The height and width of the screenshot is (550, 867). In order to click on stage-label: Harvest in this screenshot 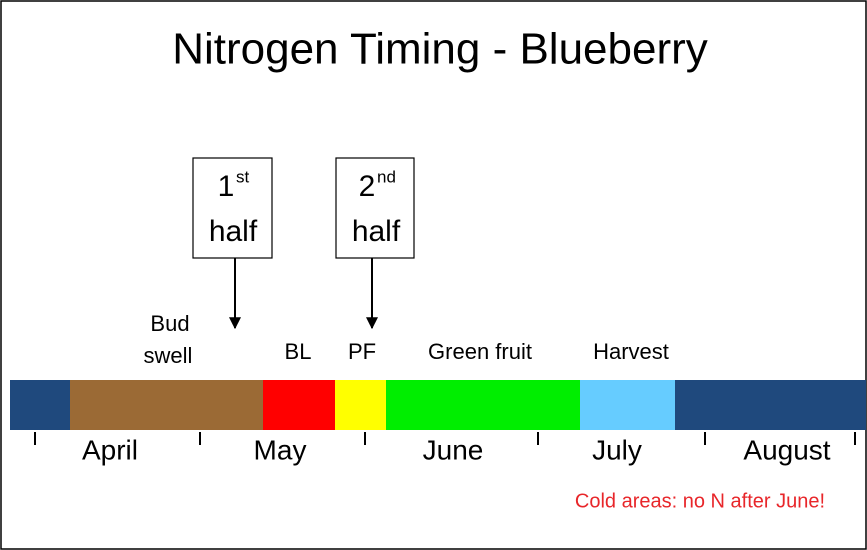, I will do `click(631, 351)`.